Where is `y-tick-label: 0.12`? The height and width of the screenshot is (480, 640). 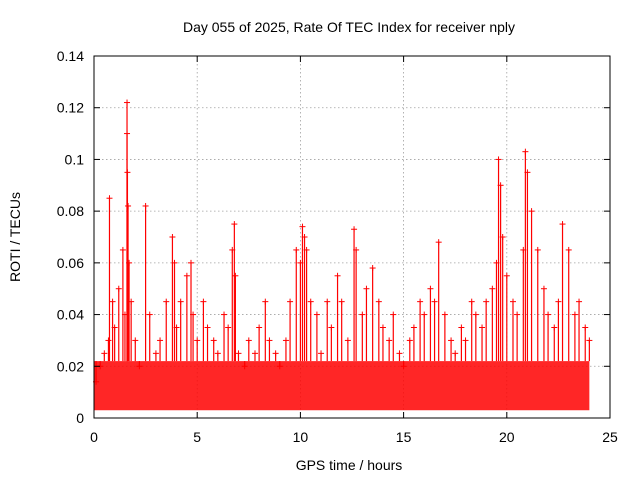 y-tick-label: 0.12 is located at coordinates (70, 108).